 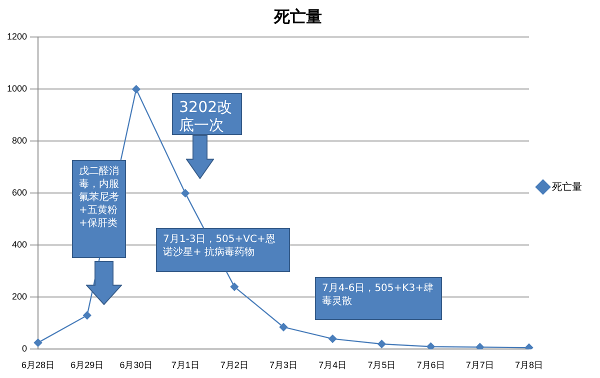 What do you see at coordinates (480, 365) in the screenshot?
I see `x-tick-label: 7月7日` at bounding box center [480, 365].